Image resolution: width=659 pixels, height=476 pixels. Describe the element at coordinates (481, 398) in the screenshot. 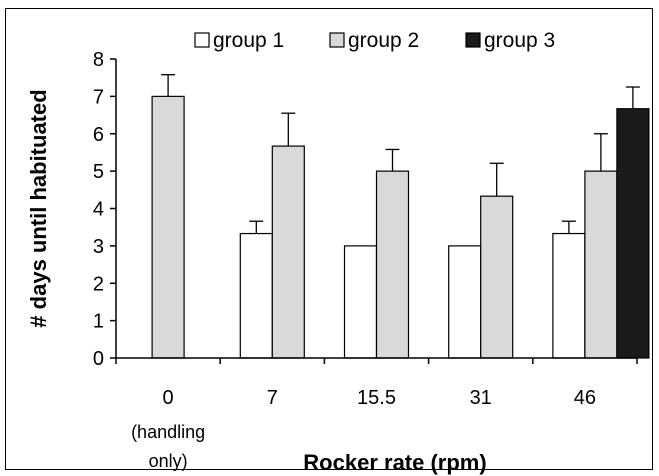

I see `x-tick-label: 31` at that location.